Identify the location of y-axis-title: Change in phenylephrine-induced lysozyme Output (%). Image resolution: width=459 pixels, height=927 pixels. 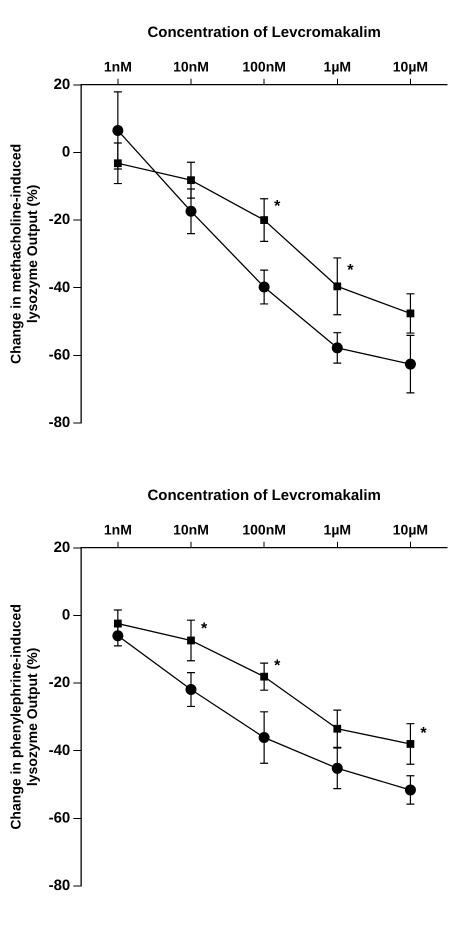
(23, 717).